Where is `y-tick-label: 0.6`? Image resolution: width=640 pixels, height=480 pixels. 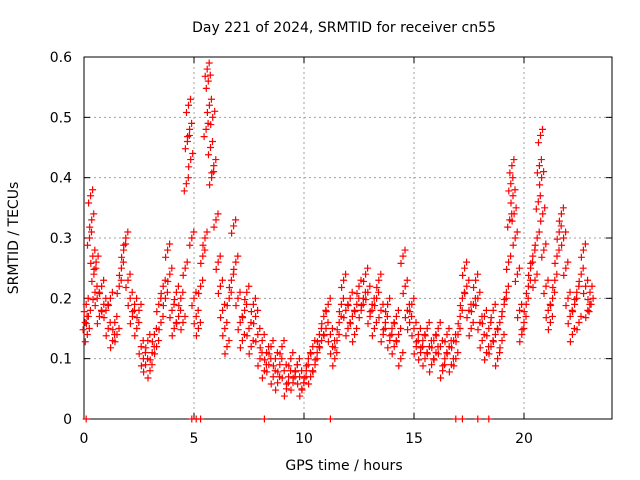
y-tick-label: 0.6 is located at coordinates (61, 58).